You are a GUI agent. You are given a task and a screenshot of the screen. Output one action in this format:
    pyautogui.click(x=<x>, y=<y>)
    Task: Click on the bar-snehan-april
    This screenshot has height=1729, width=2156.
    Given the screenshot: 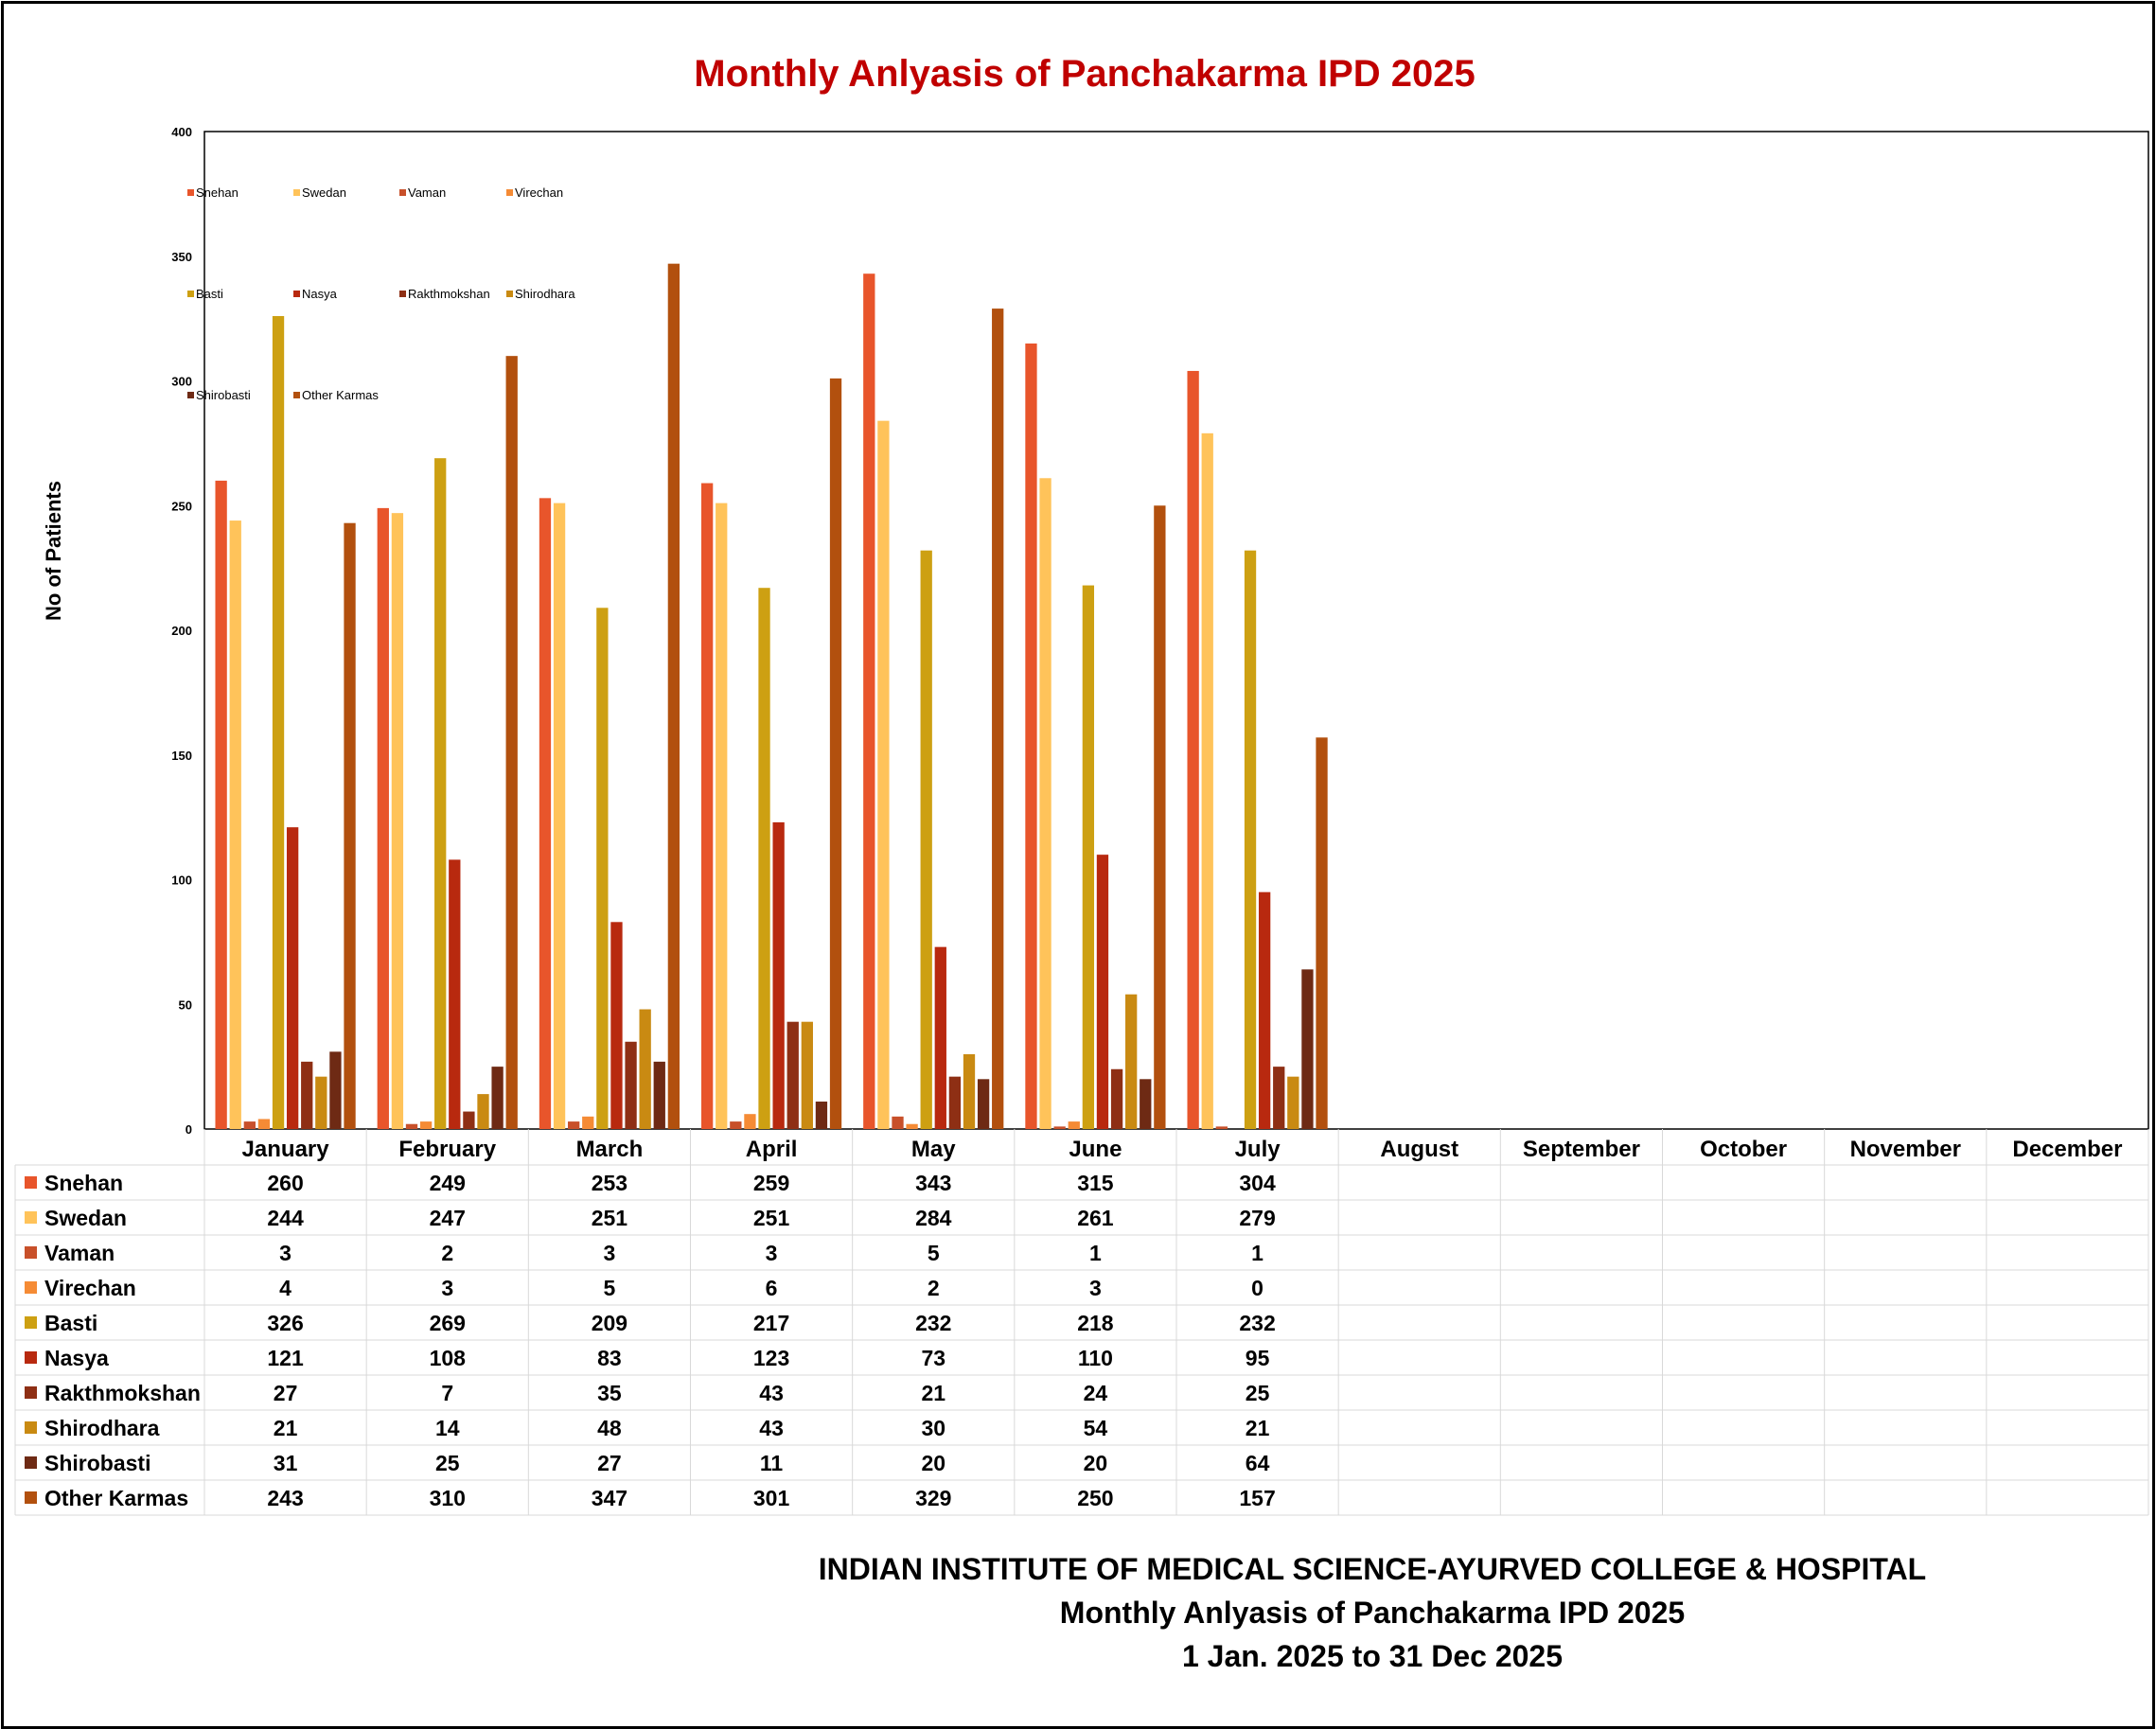 What is the action you would take?
    pyautogui.click(x=707, y=806)
    